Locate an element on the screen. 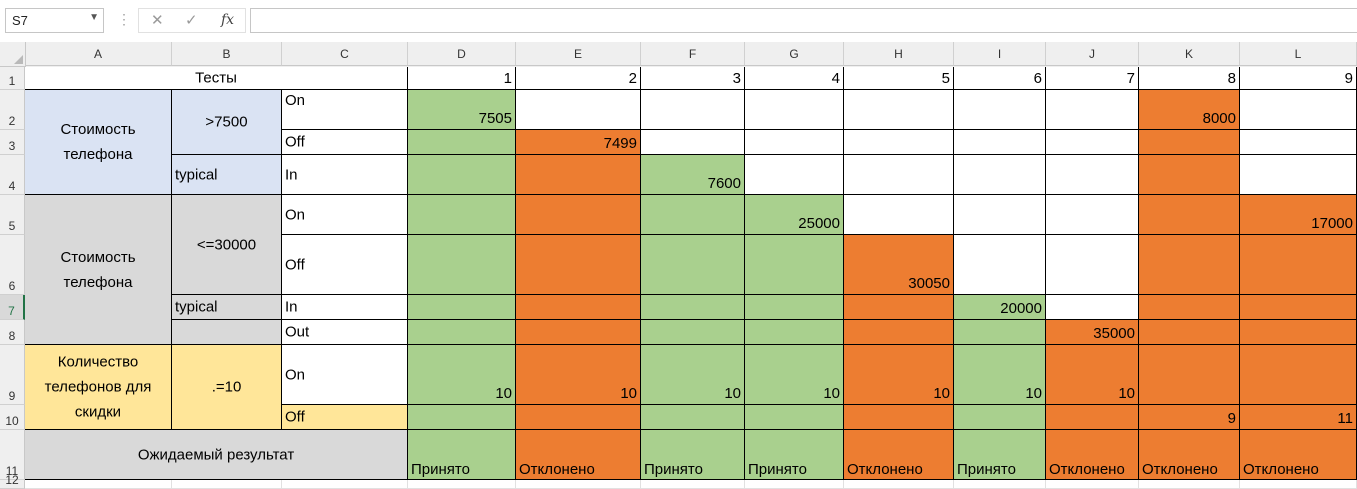 This screenshot has width=1357, height=489. cell-l3 is located at coordinates (1298, 142).